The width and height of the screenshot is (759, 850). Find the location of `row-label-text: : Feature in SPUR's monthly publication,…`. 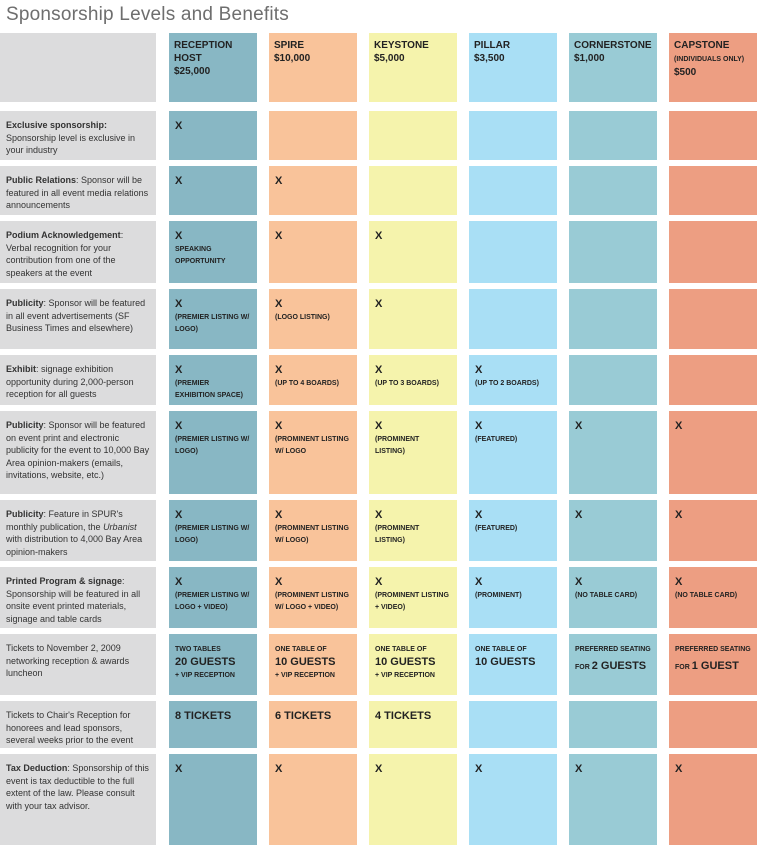

row-label-text: : Feature in SPUR's monthly publication,… is located at coordinates (64, 520).